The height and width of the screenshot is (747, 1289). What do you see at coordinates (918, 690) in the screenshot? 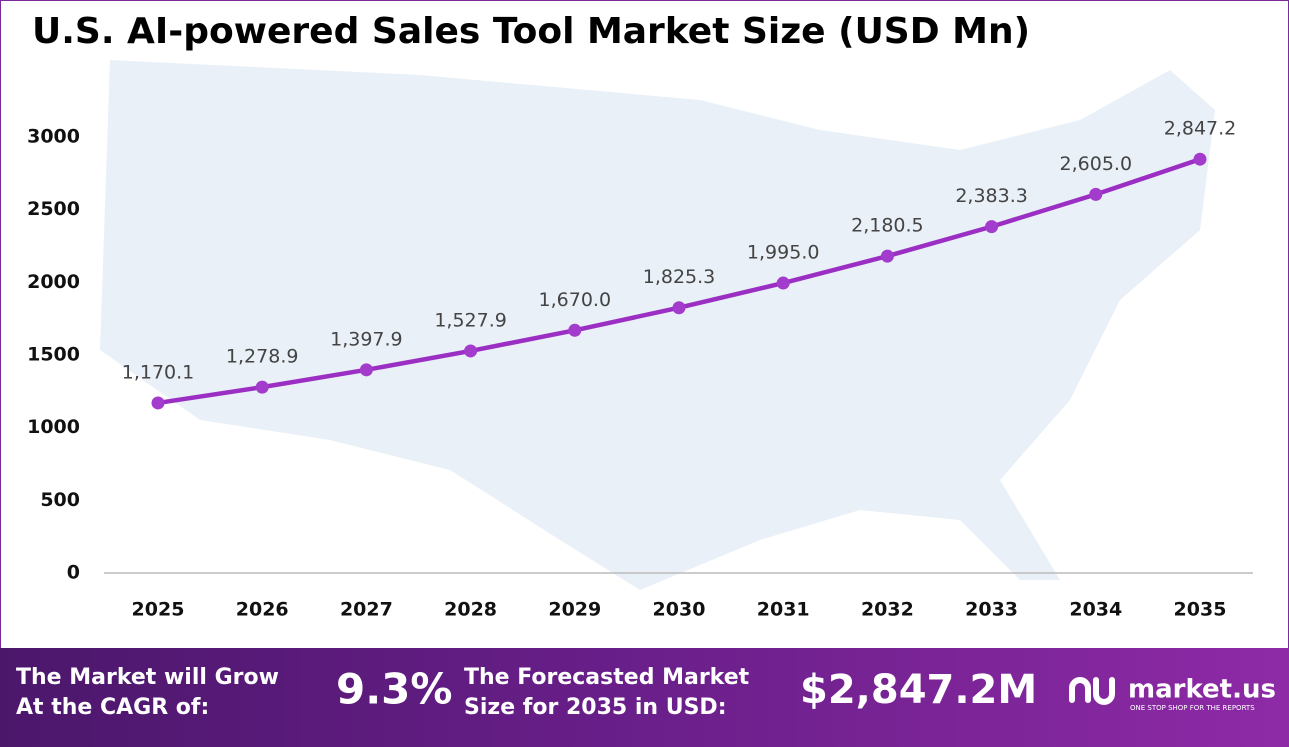
I see `forecast-value: $2,847.2M` at bounding box center [918, 690].